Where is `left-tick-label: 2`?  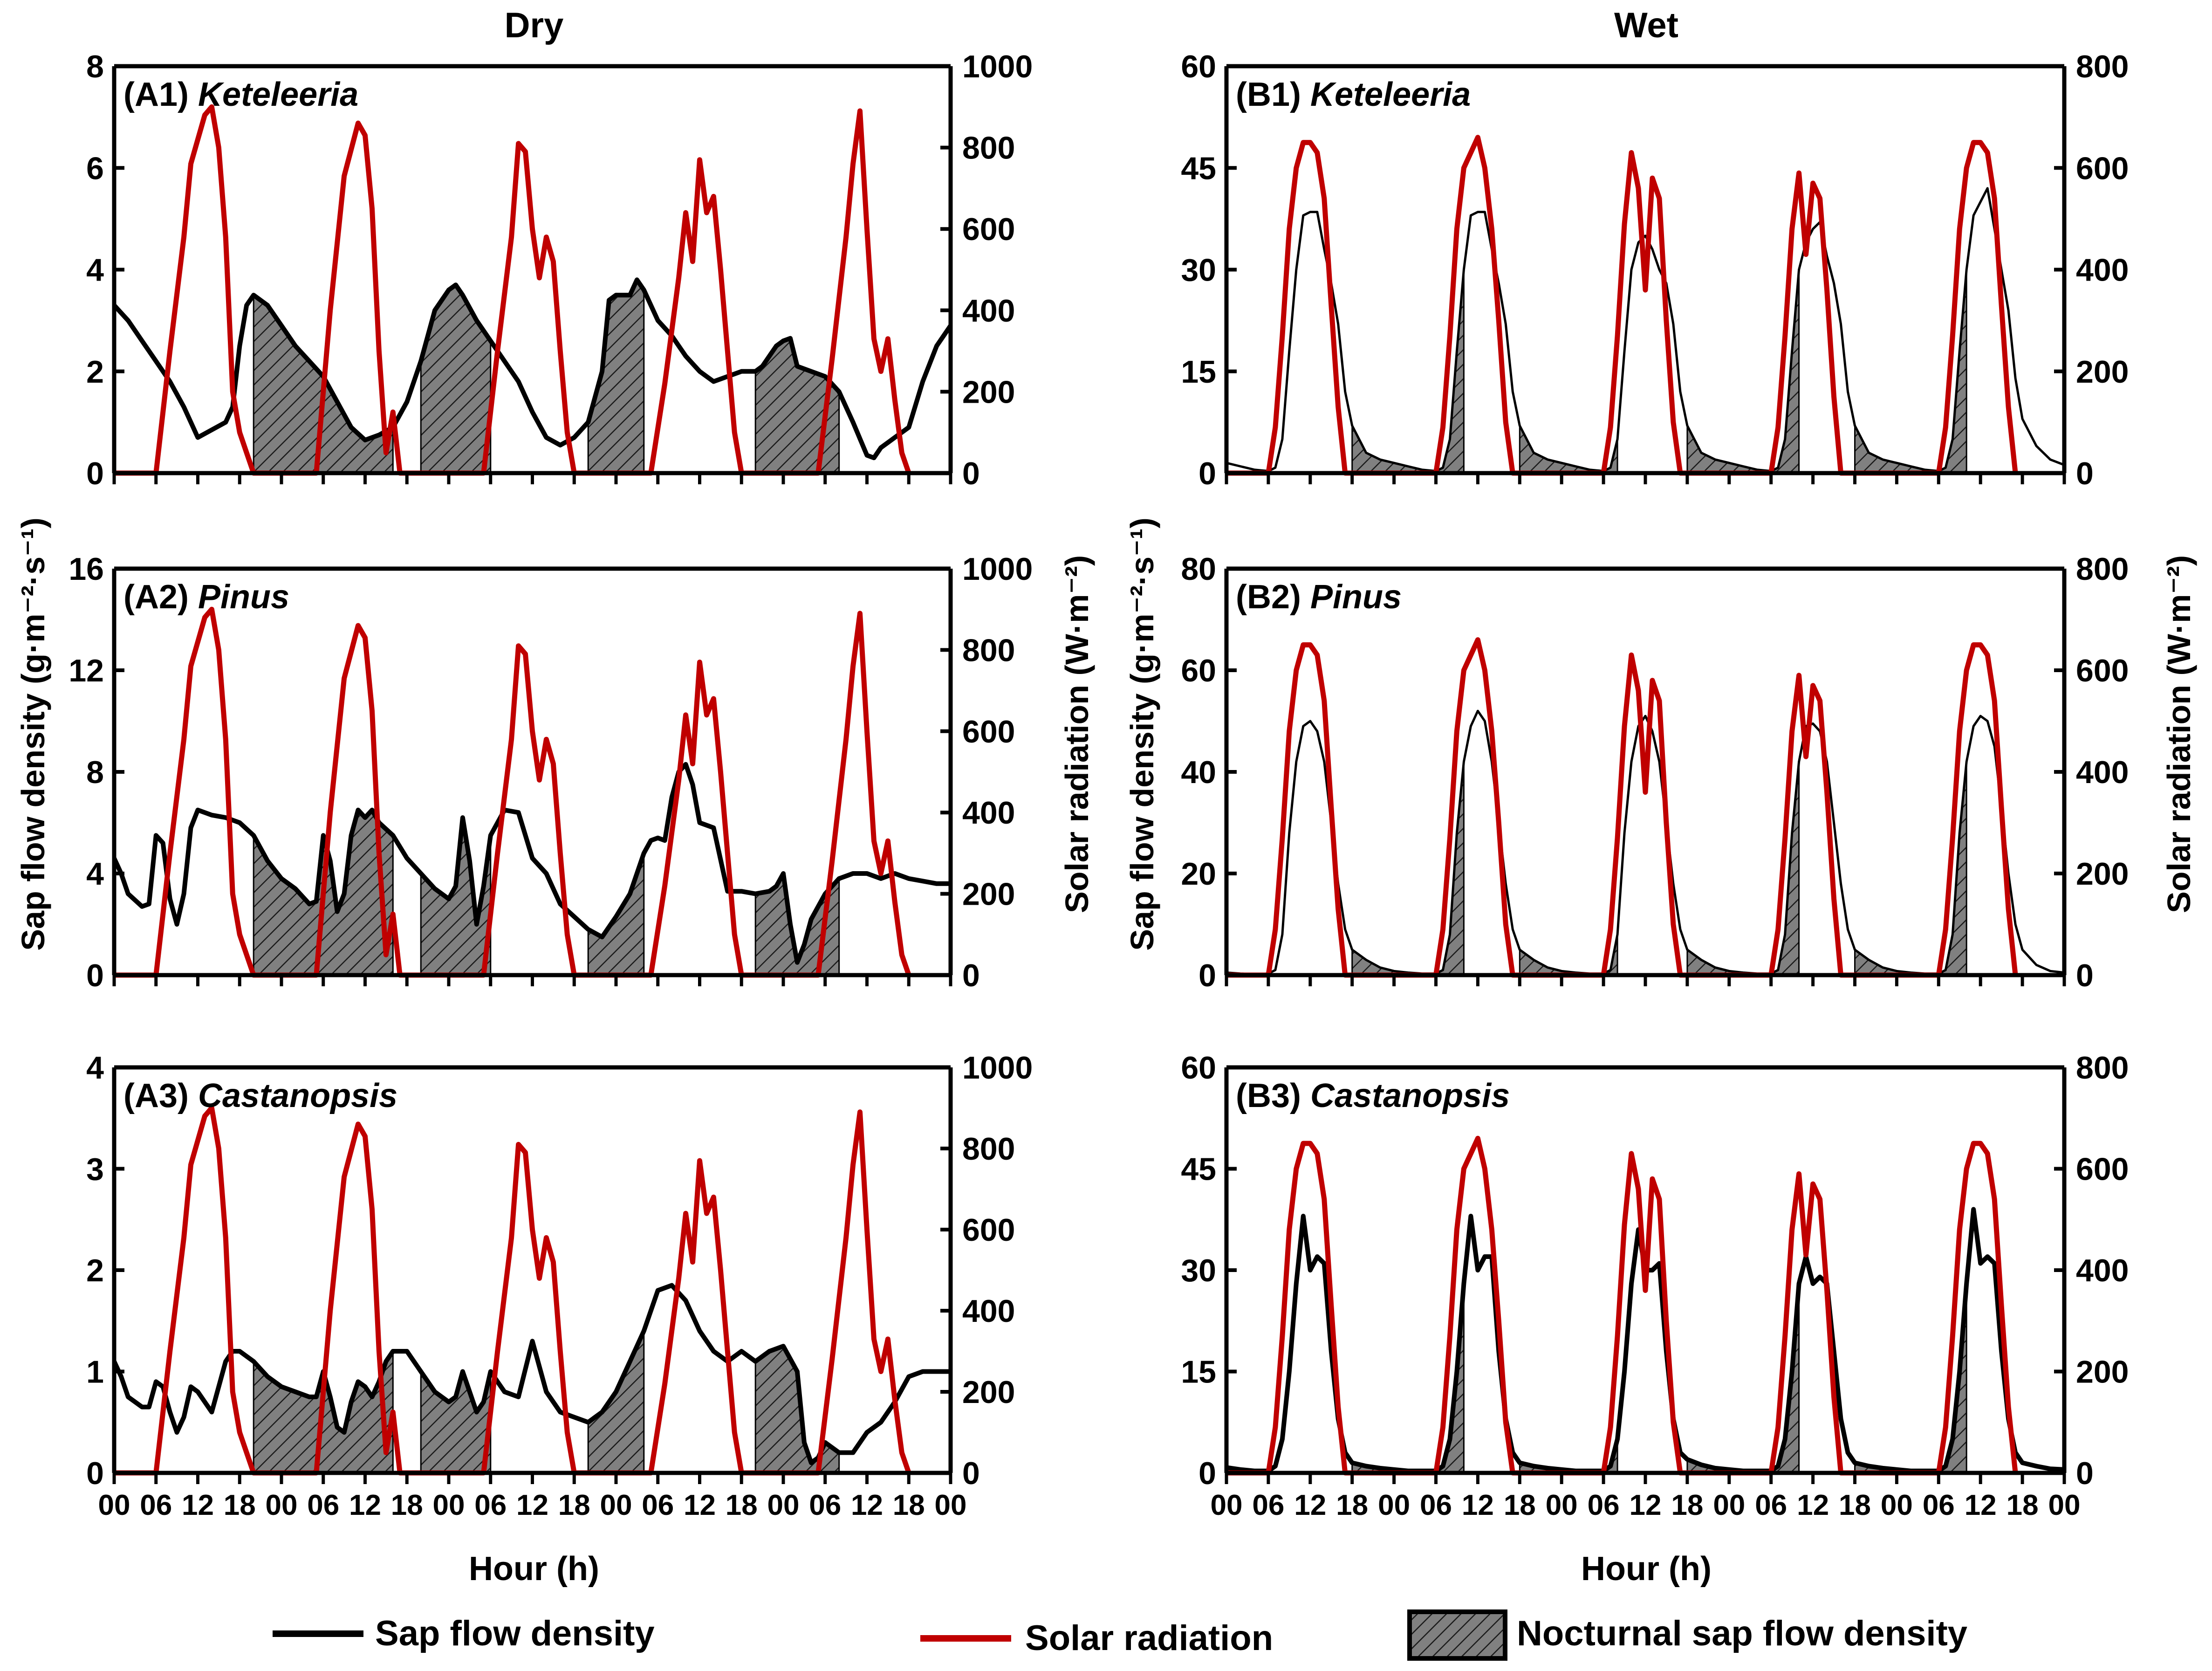
left-tick-label: 2 is located at coordinates (95, 372).